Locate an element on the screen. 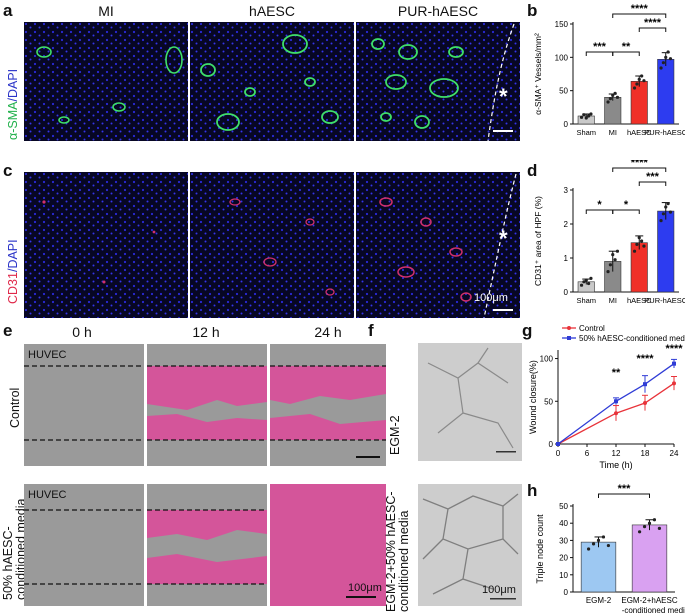 The height and width of the screenshot is (616, 685). huvec-tag-control: HUVEC is located at coordinates (47, 355).